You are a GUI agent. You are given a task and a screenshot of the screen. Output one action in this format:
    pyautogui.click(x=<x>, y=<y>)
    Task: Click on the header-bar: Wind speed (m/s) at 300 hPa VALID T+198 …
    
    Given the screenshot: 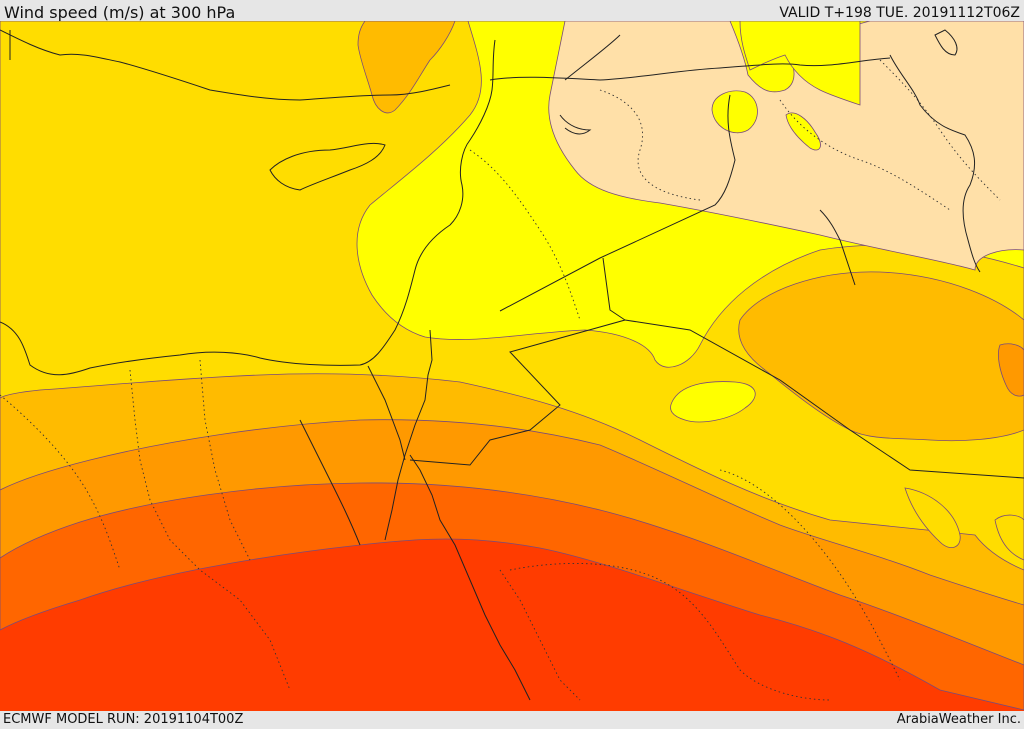 What is the action you would take?
    pyautogui.click(x=512, y=11)
    